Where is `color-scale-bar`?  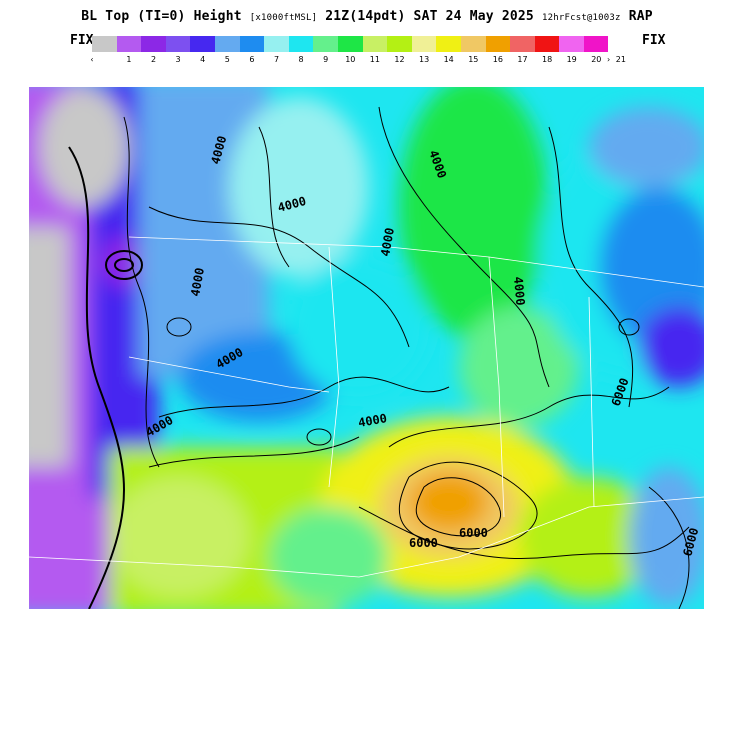
color-scale-bar is located at coordinates (350, 44).